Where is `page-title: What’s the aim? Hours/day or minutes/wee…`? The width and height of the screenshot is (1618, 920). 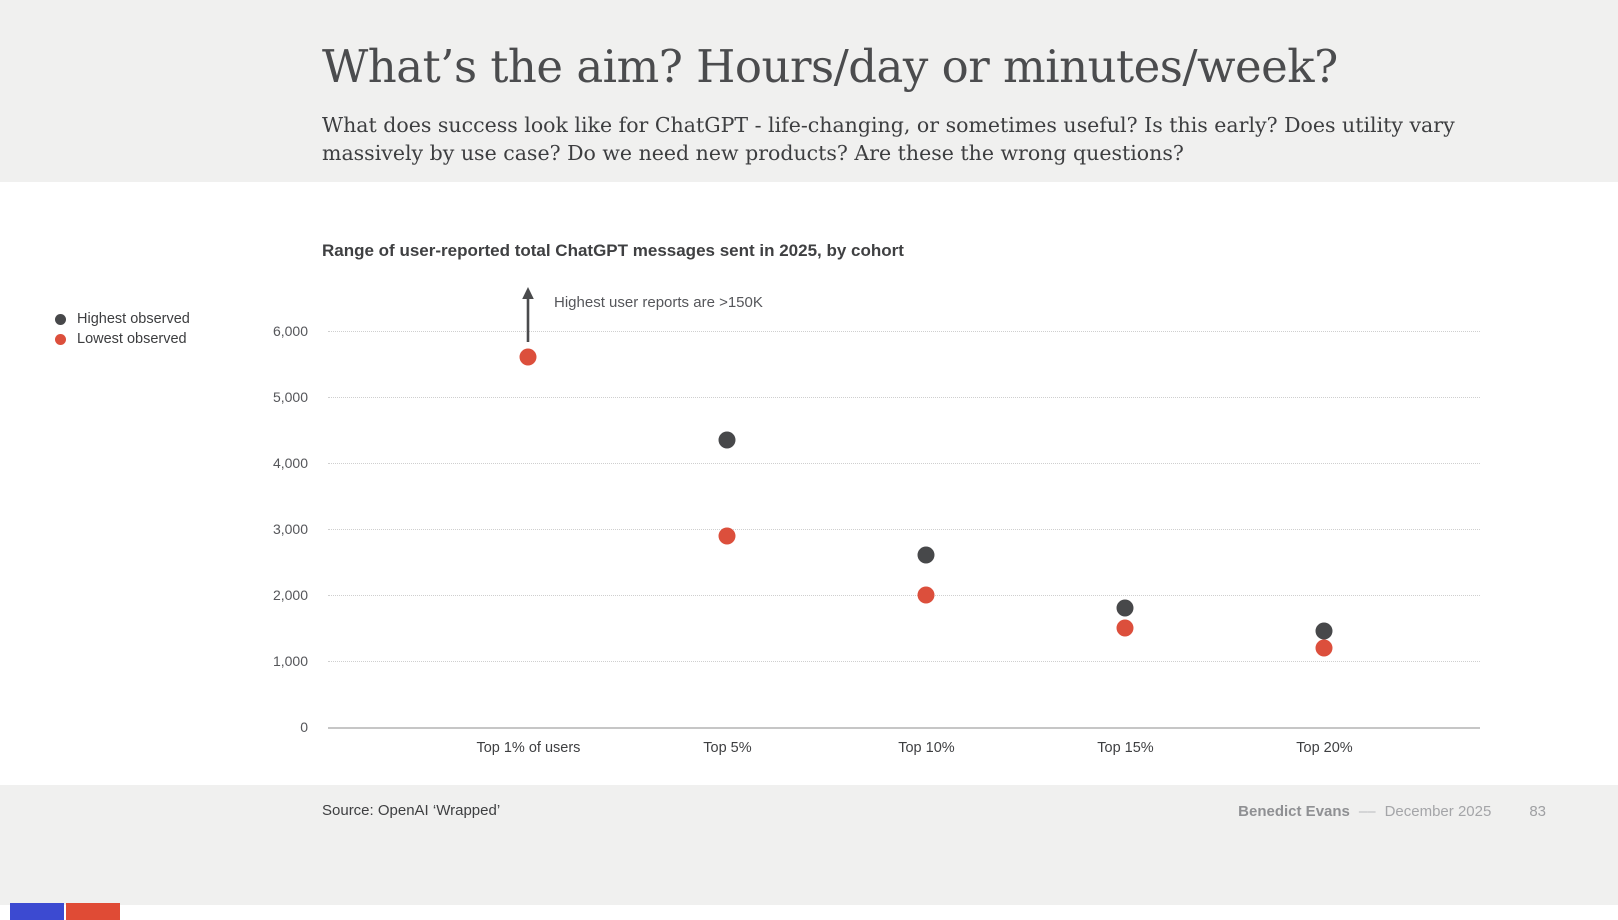 page-title: What’s the aim? Hours/day or minutes/wee… is located at coordinates (830, 66).